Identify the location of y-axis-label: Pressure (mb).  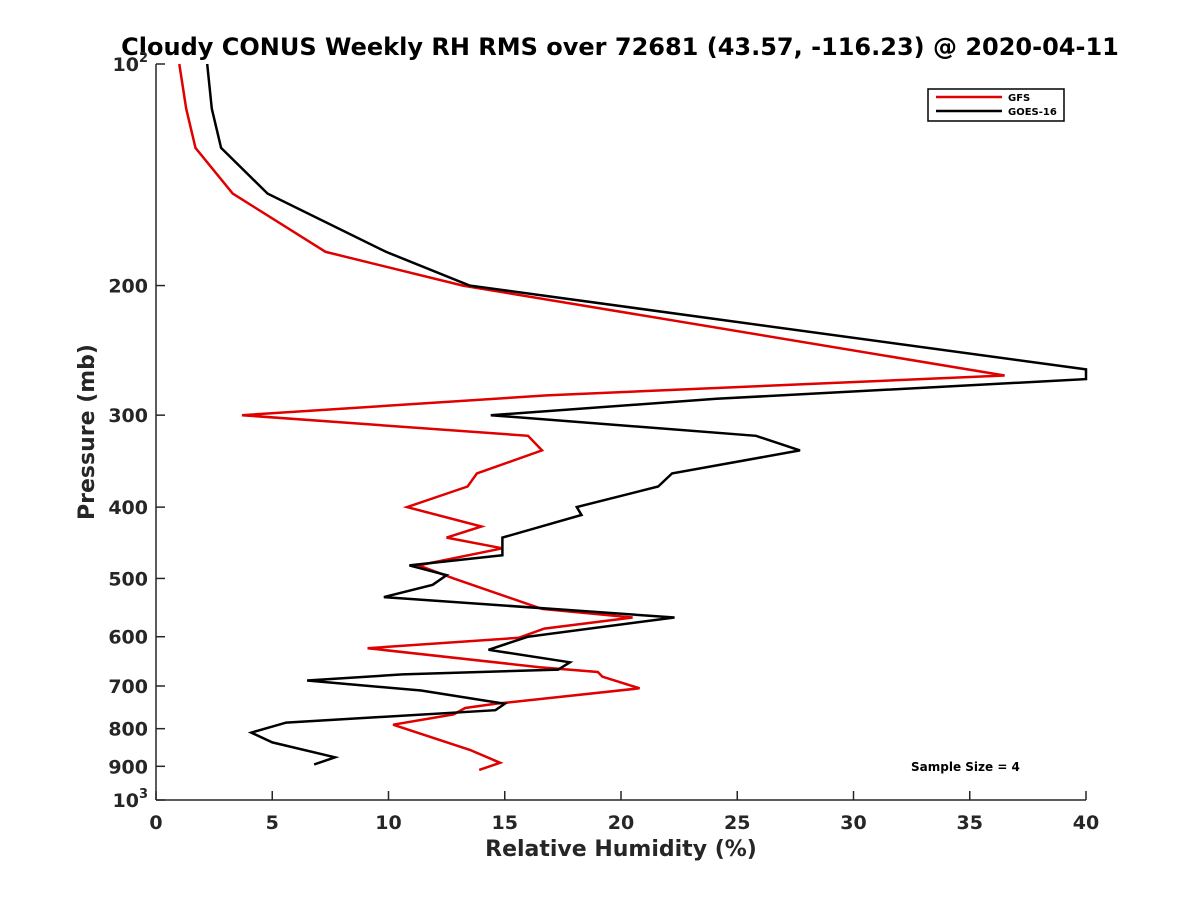
(87, 432).